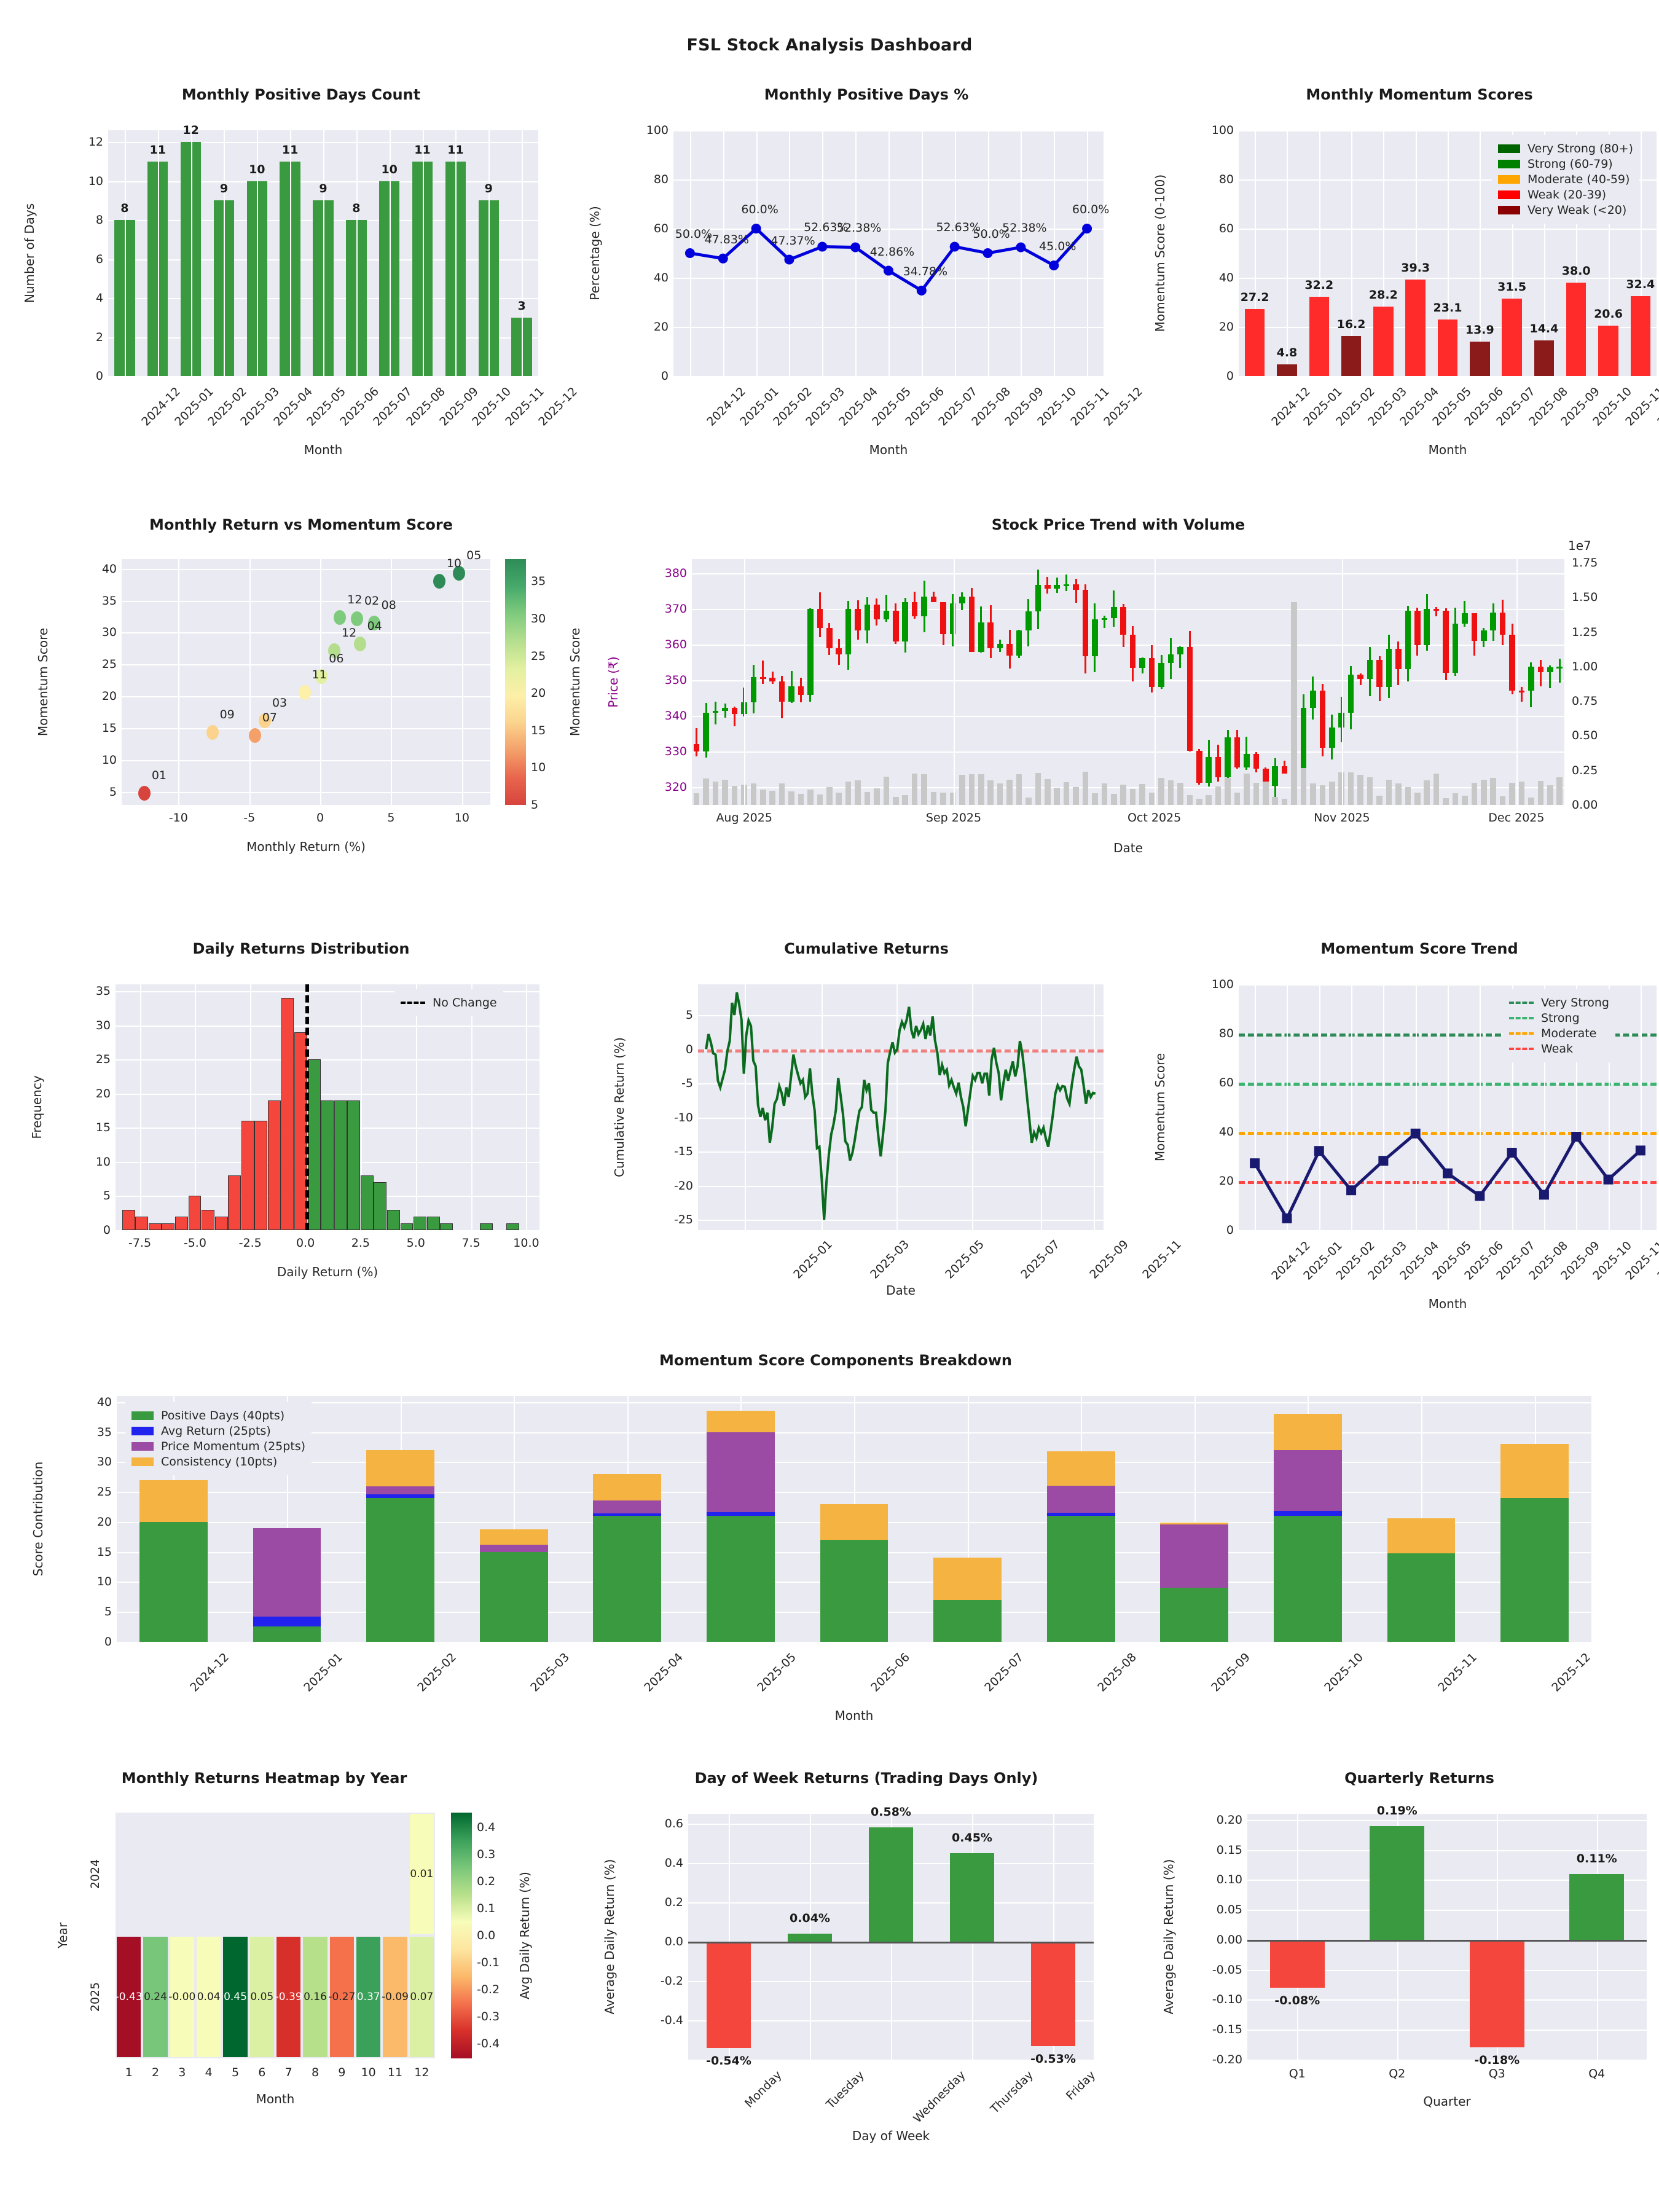 Image resolution: width=1659 pixels, height=2212 pixels. What do you see at coordinates (421, 2072) in the screenshot?
I see `x-axis-tick: 12` at bounding box center [421, 2072].